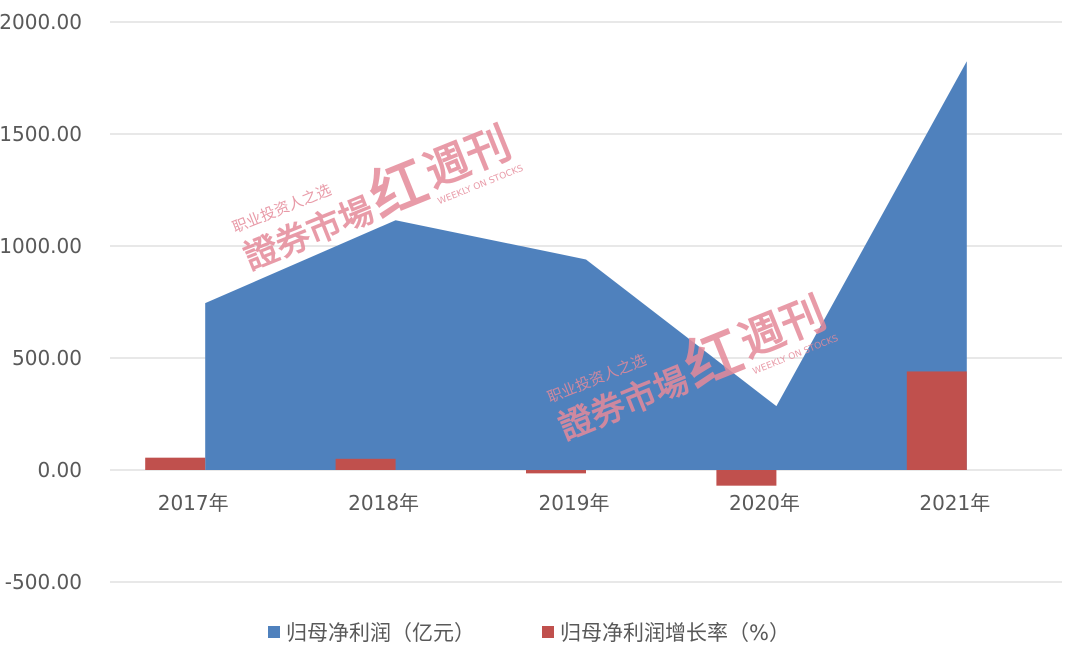 The image size is (1080, 659). What do you see at coordinates (41, 302) in the screenshot?
I see `y-axis-ticks: 2000.00 1500.00 1000.00 500.00 0.00 -500.00` at bounding box center [41, 302].